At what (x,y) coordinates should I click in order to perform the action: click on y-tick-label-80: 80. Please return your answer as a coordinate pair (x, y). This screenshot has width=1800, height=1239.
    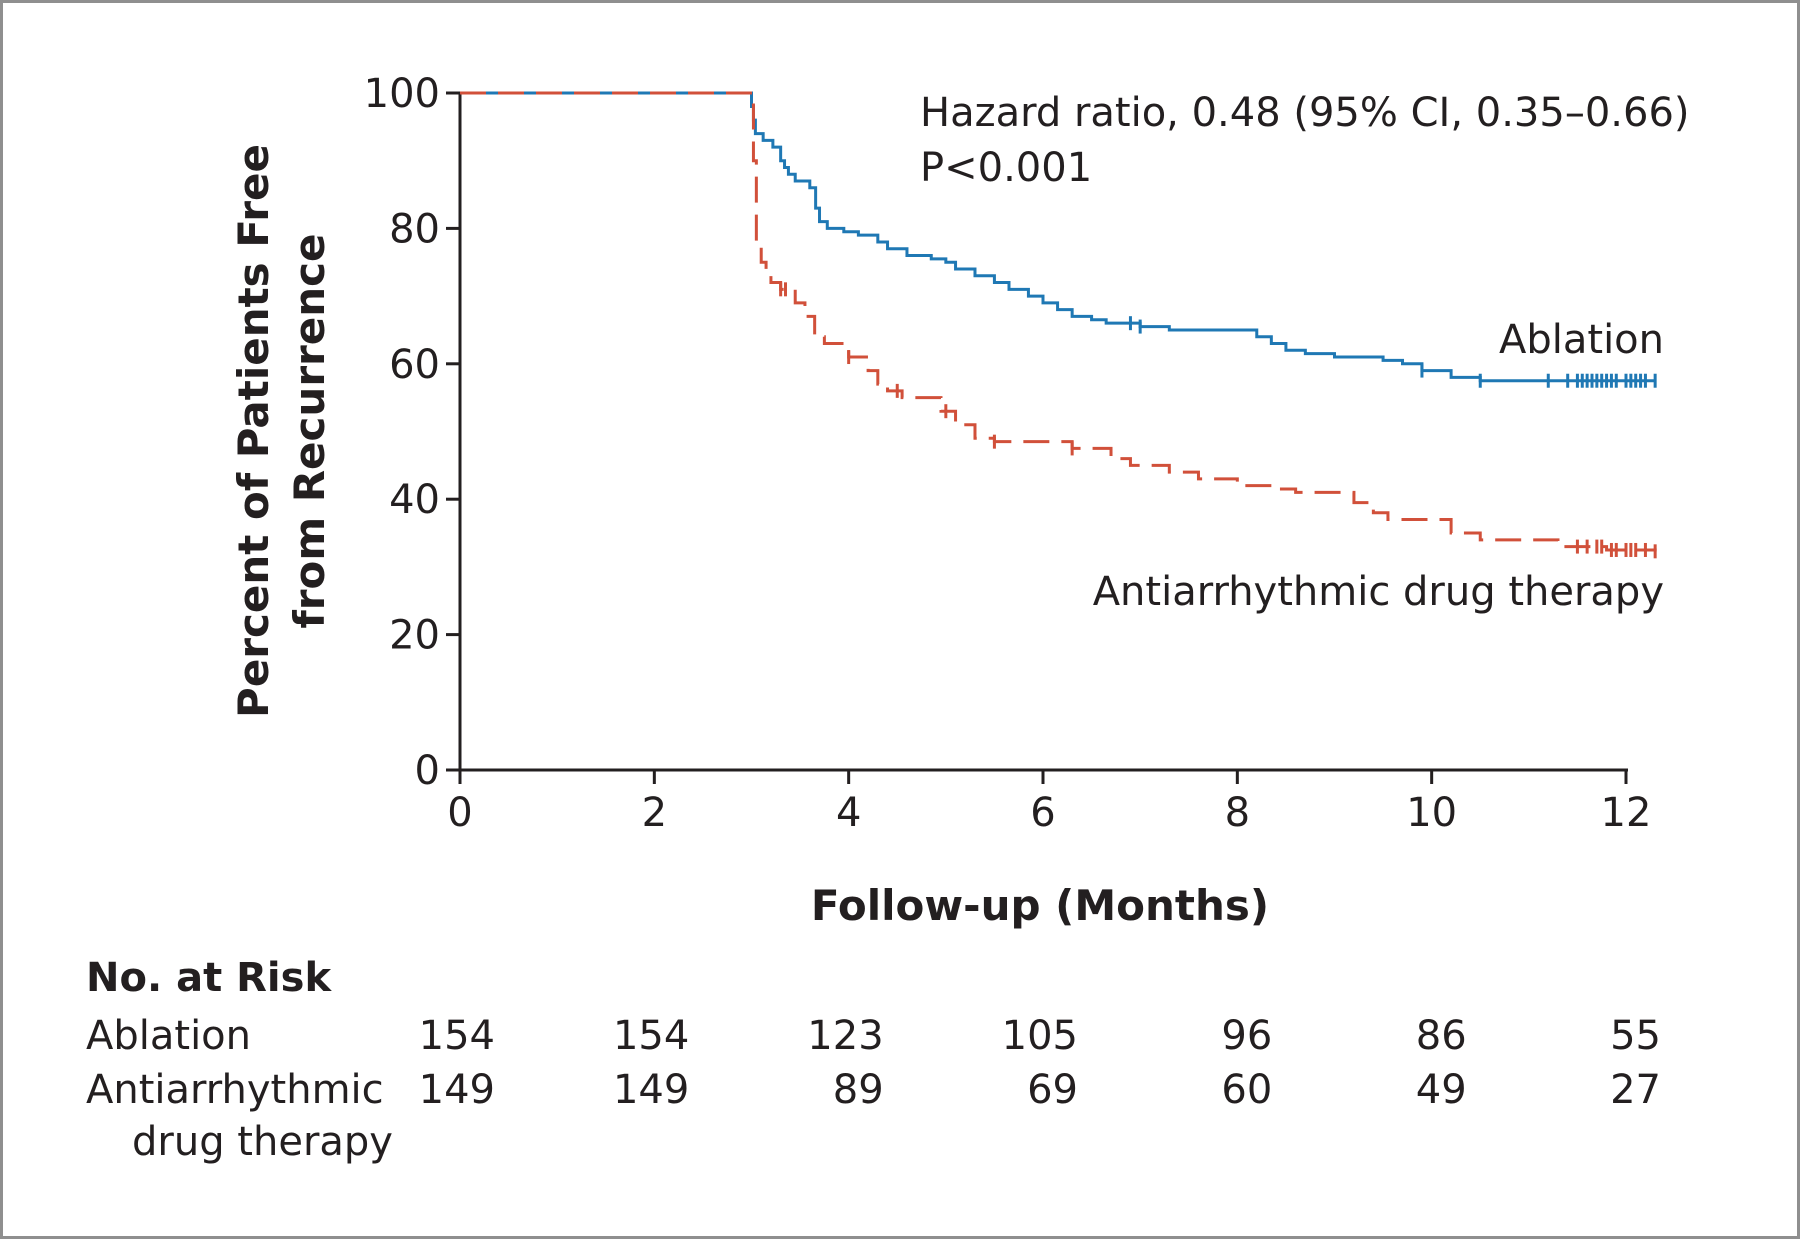
    Looking at the image, I should click on (414, 229).